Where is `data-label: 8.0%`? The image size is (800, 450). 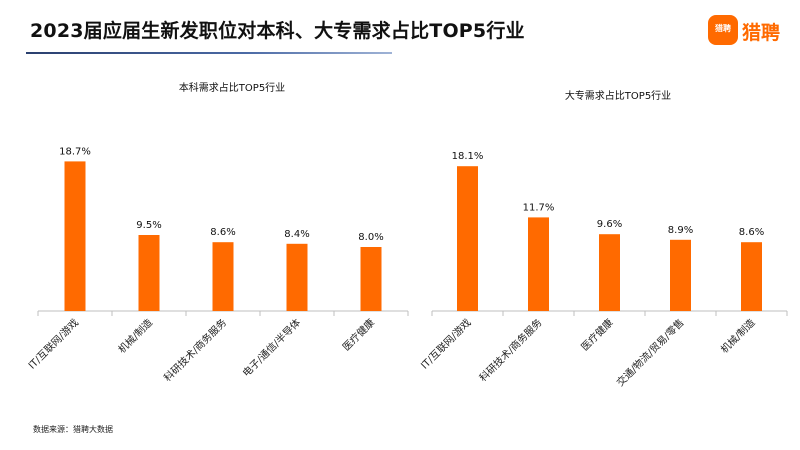 data-label: 8.0% is located at coordinates (370, 237).